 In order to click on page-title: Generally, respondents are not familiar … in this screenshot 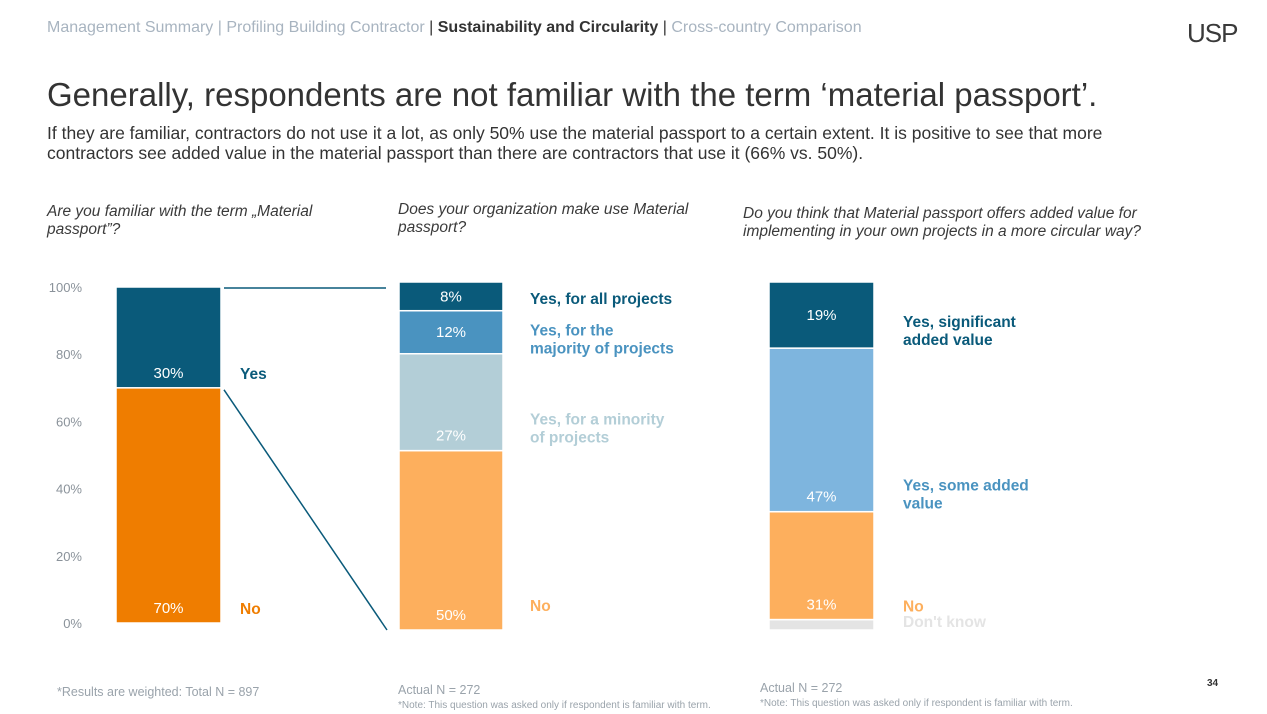, I will do `click(572, 94)`.